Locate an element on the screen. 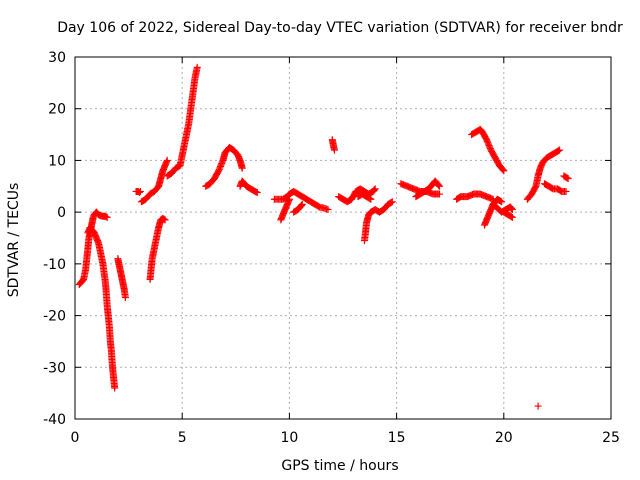 Image resolution: width=640 pixels, height=480 pixels. x-tick-label: 0 is located at coordinates (75, 438).